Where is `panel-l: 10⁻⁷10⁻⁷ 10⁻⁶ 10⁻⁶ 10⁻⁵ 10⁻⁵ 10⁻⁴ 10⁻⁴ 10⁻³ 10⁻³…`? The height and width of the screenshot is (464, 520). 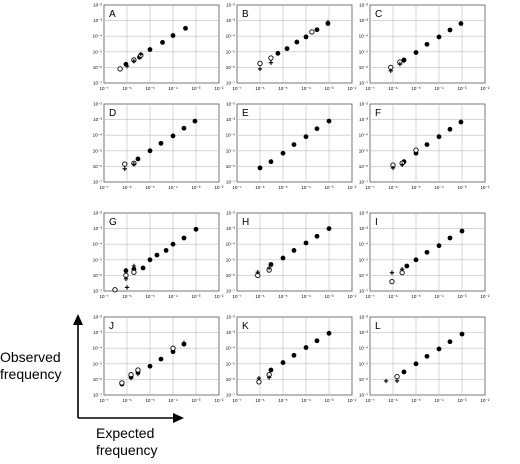 panel-l: 10⁻⁷10⁻⁷ 10⁻⁶ 10⁻⁶ 10⁻⁵ 10⁻⁵ 10⁻⁴ 10⁻⁴ 10⁻³ 10⁻³… is located at coordinates (424, 359).